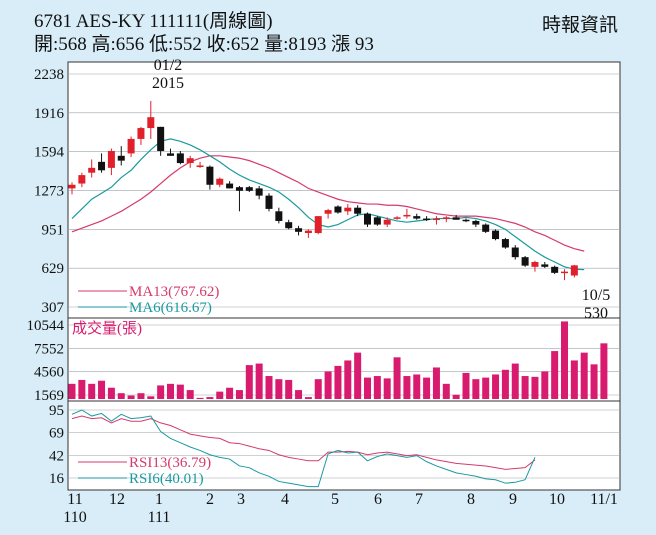 The height and width of the screenshot is (535, 656). What do you see at coordinates (49, 153) in the screenshot?
I see `price-tick-label: 1594` at bounding box center [49, 153].